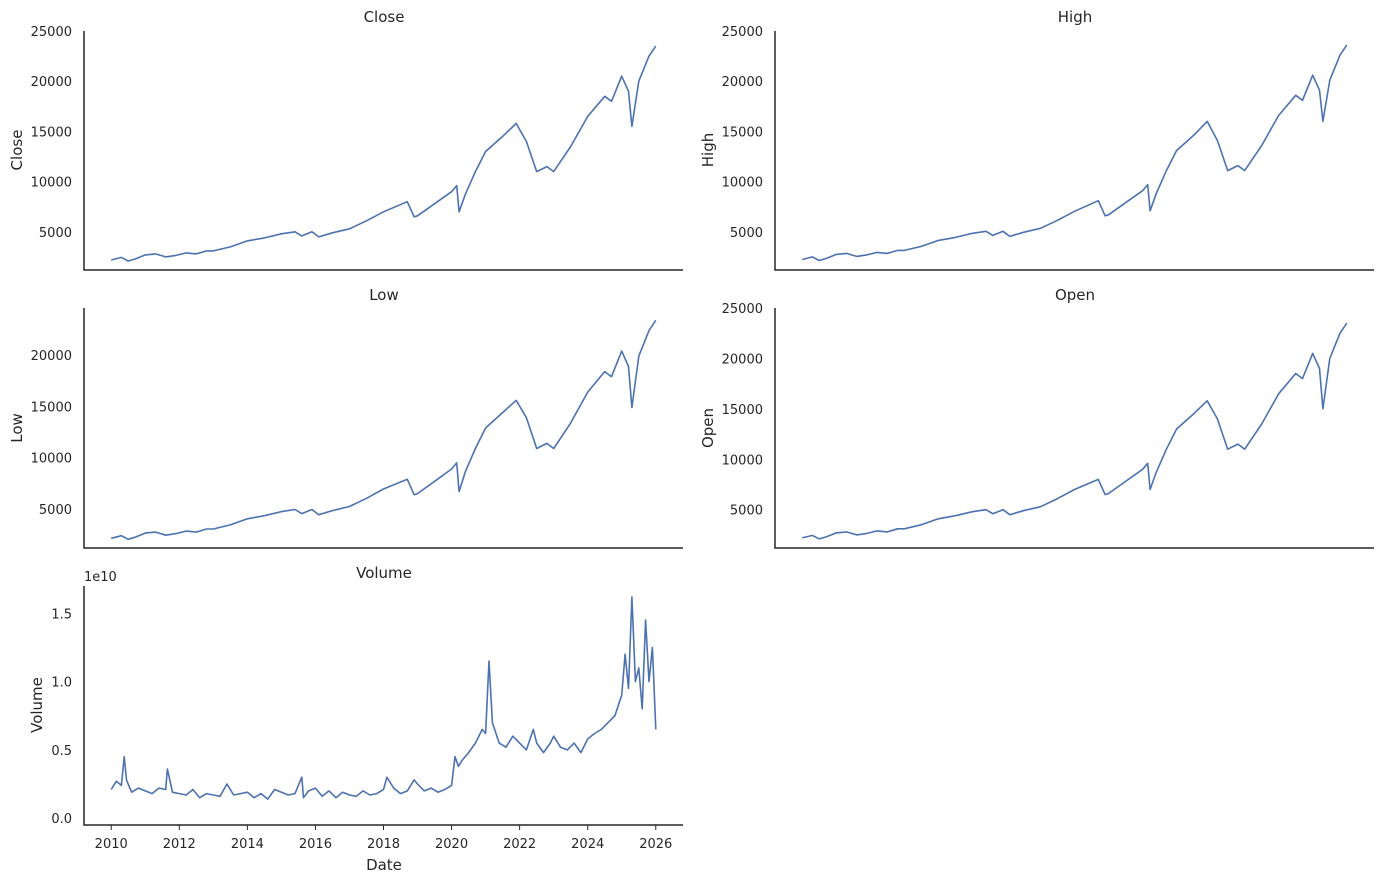 The width and height of the screenshot is (1384, 884). Describe the element at coordinates (451, 844) in the screenshot. I see `x-tick-label: 2020` at that location.